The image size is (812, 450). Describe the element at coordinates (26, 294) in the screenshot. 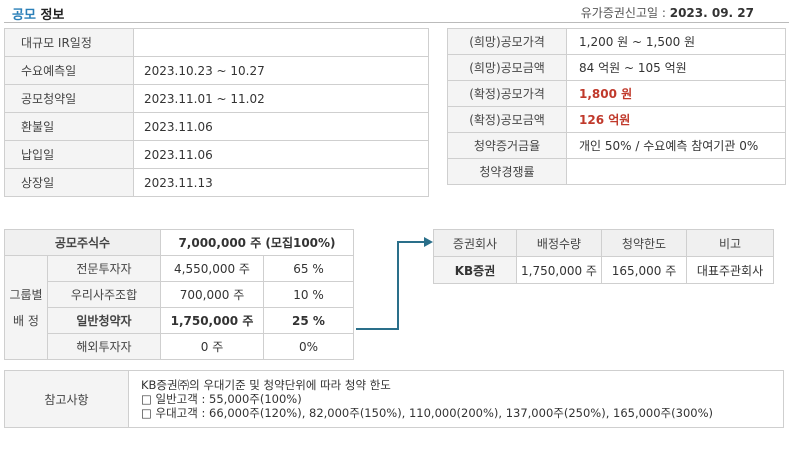

I see `group-label-line1: 그룹별` at that location.